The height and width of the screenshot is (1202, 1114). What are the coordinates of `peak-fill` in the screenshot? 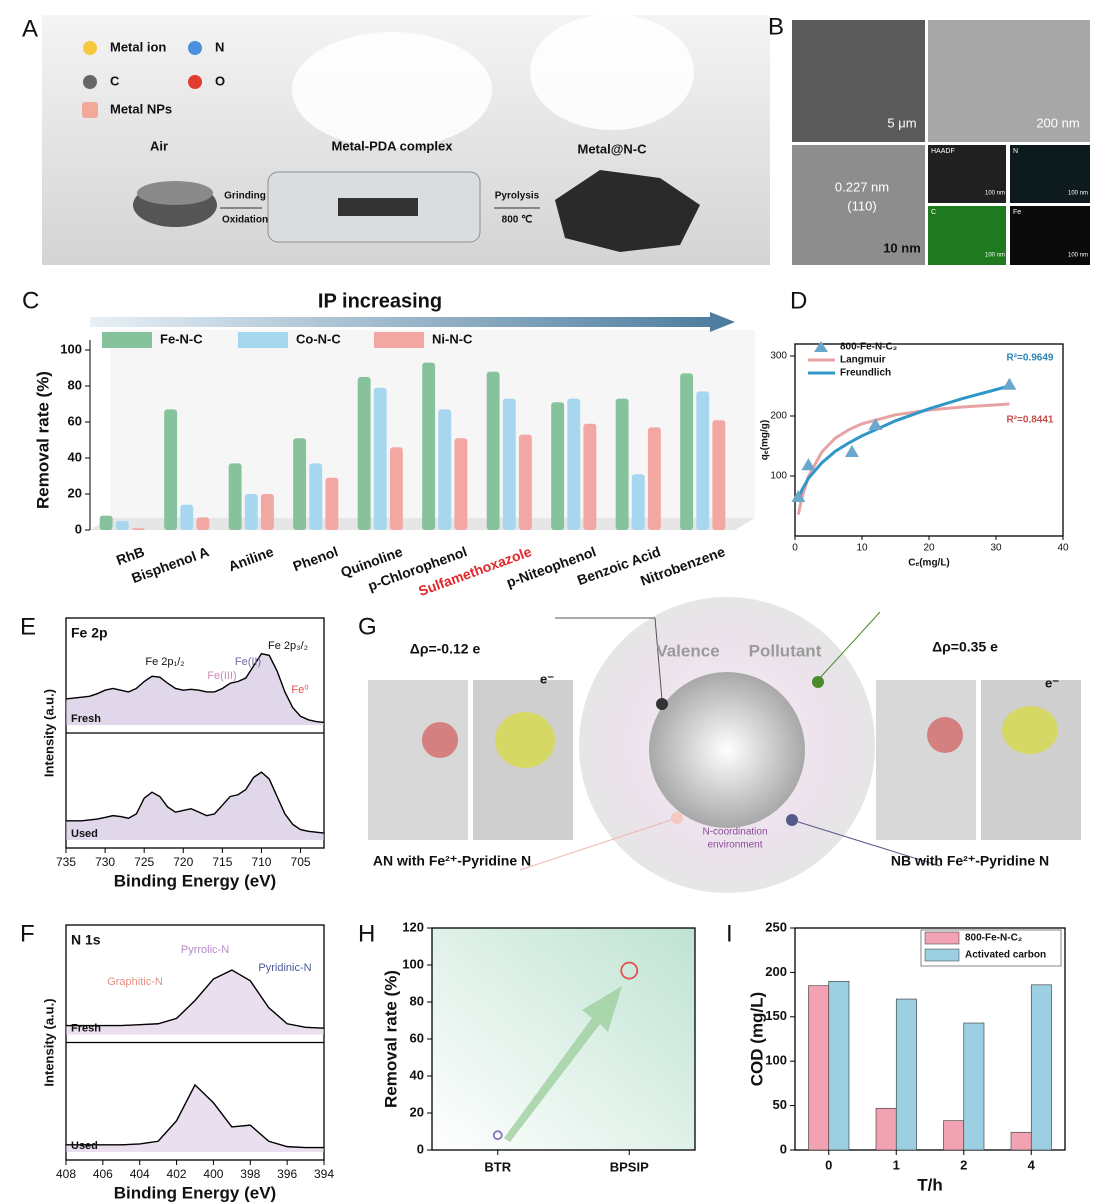 It's located at (195, 806).